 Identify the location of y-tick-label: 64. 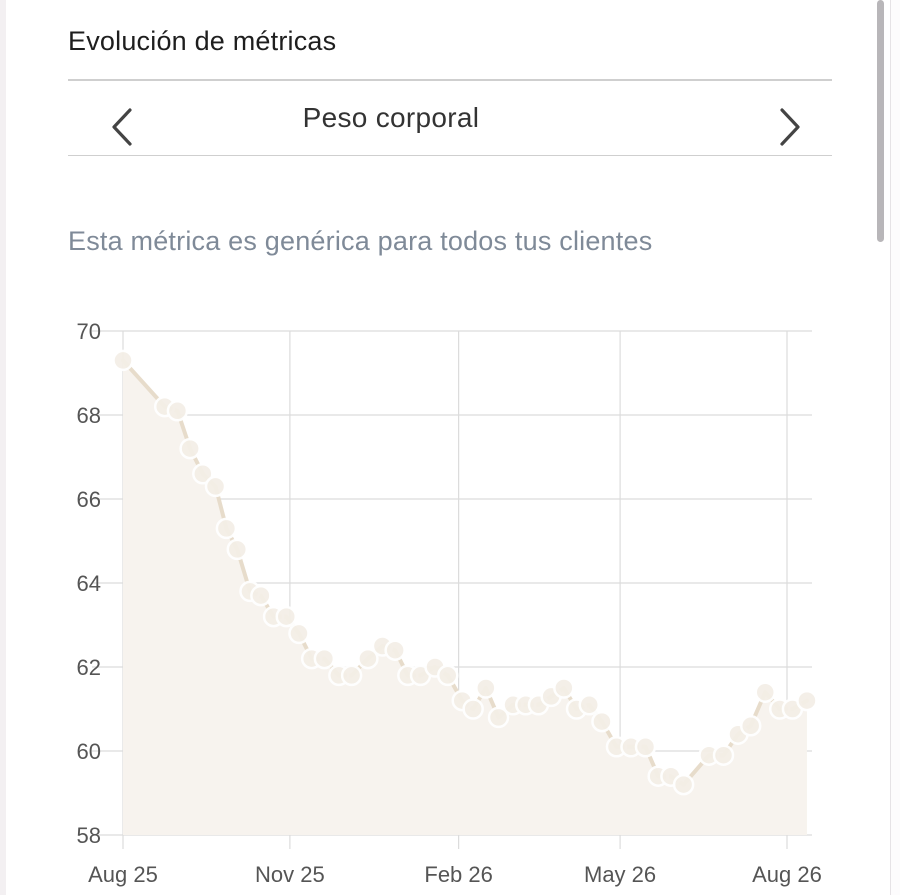
(89, 583).